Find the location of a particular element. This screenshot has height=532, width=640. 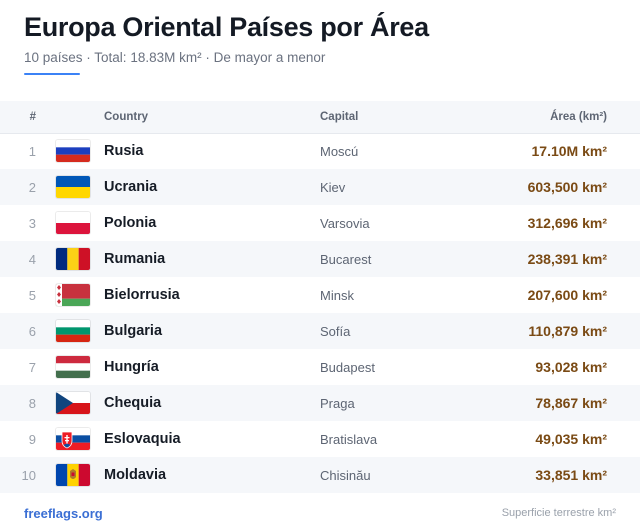

area-cell: 603,500 km² is located at coordinates (567, 187).